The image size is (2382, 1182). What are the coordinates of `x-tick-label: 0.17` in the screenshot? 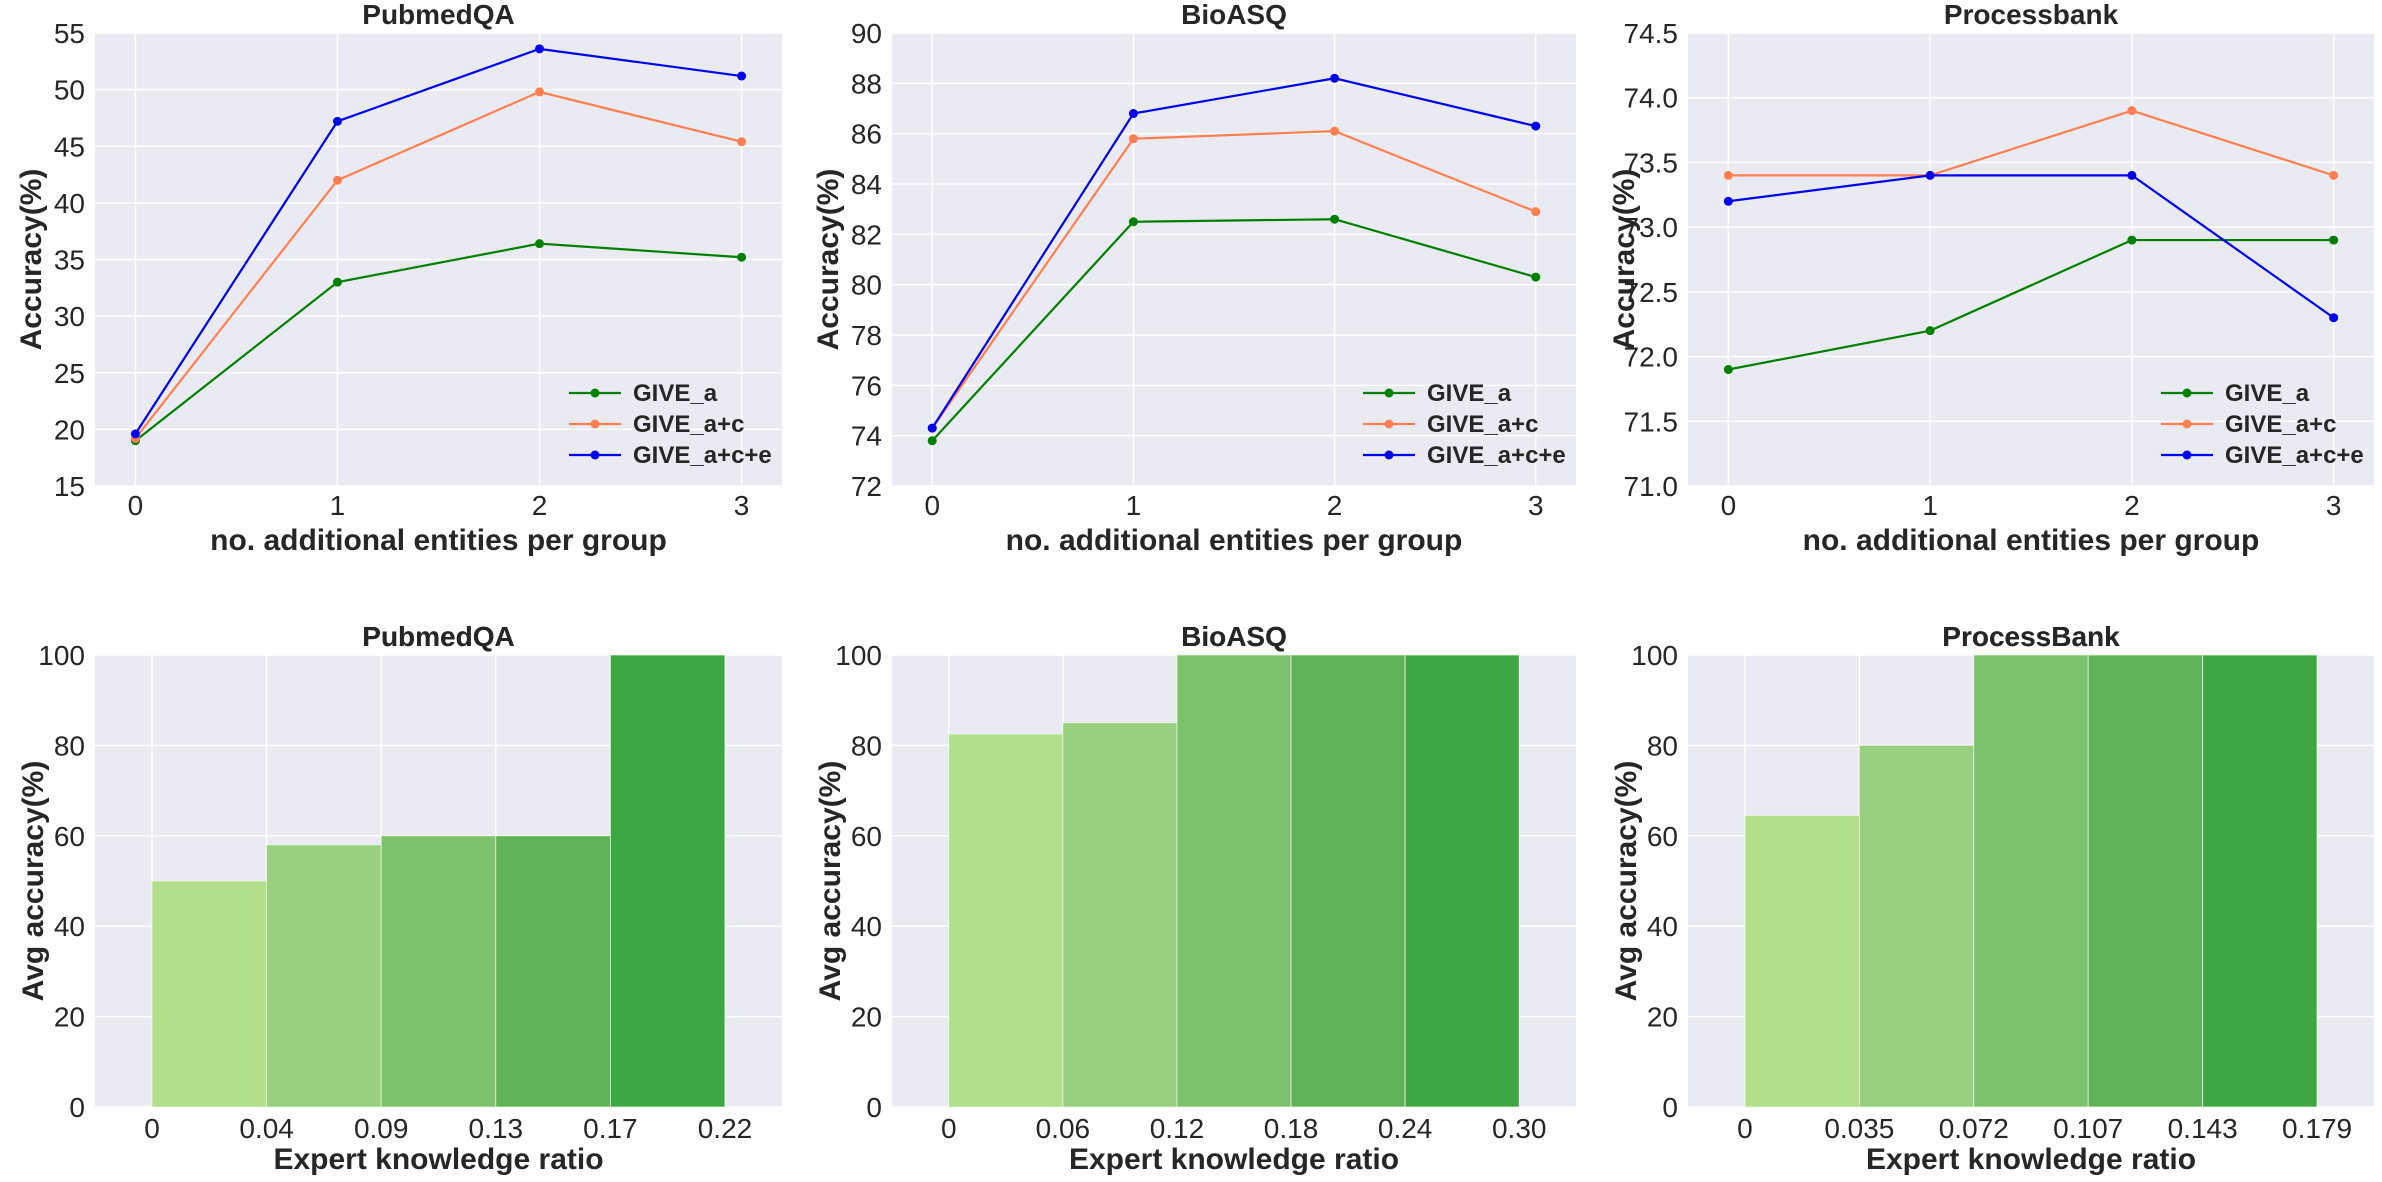 It's located at (610, 1128).